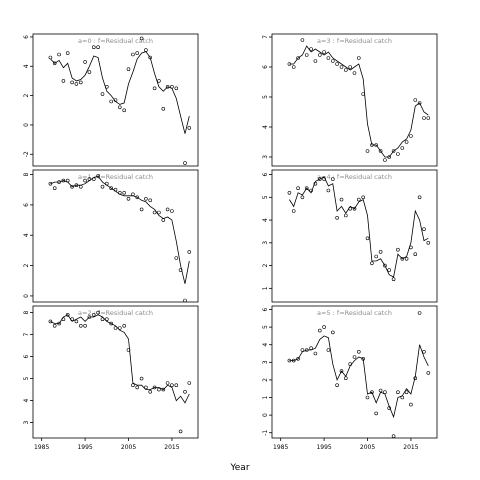 Image resolution: width=480 pixels, height=480 pixels. I want to click on y-tick-label: 1, so click(265, 397).